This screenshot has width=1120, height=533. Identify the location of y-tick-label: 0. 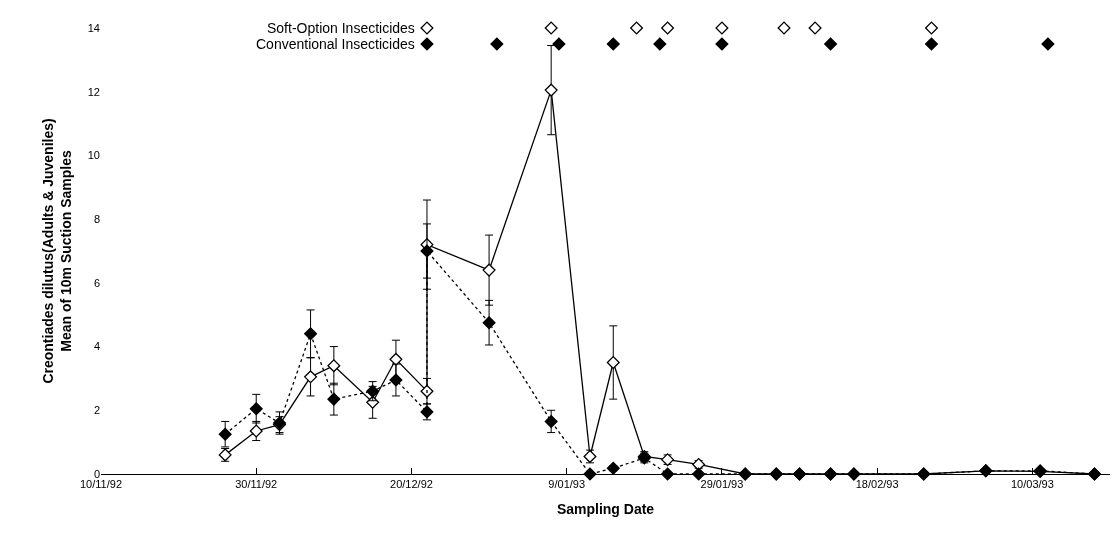
(96, 473).